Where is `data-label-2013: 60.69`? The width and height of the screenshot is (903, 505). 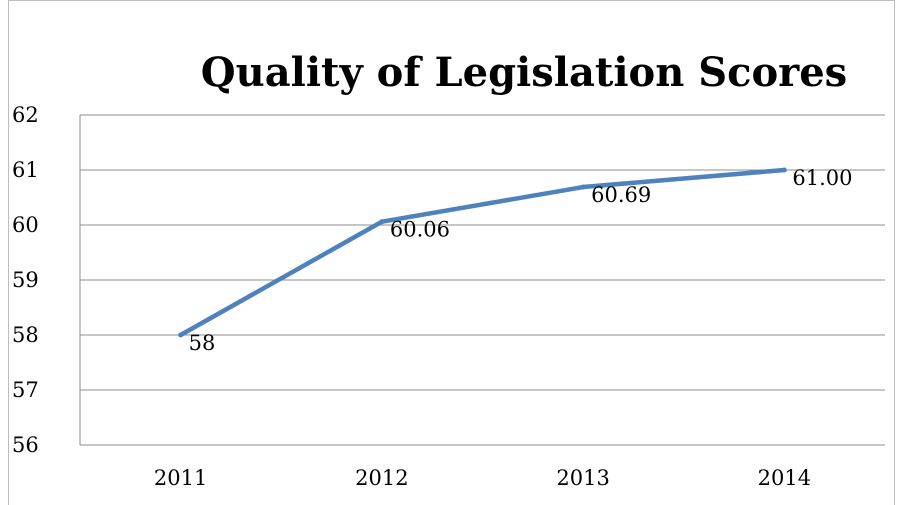
data-label-2013: 60.69 is located at coordinates (621, 195).